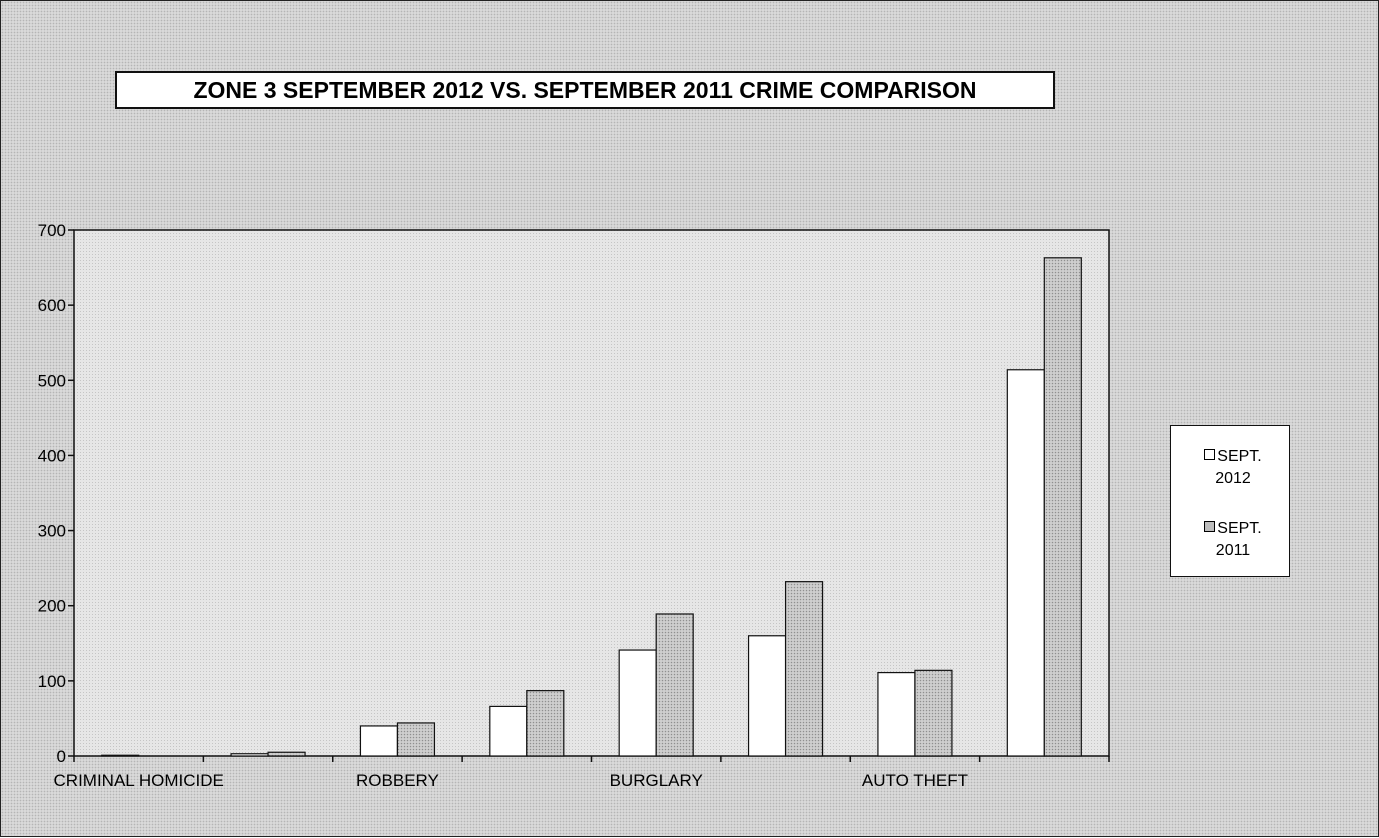 This screenshot has height=838, width=1379. Describe the element at coordinates (1233, 478) in the screenshot. I see `legend-label: 2012` at that location.